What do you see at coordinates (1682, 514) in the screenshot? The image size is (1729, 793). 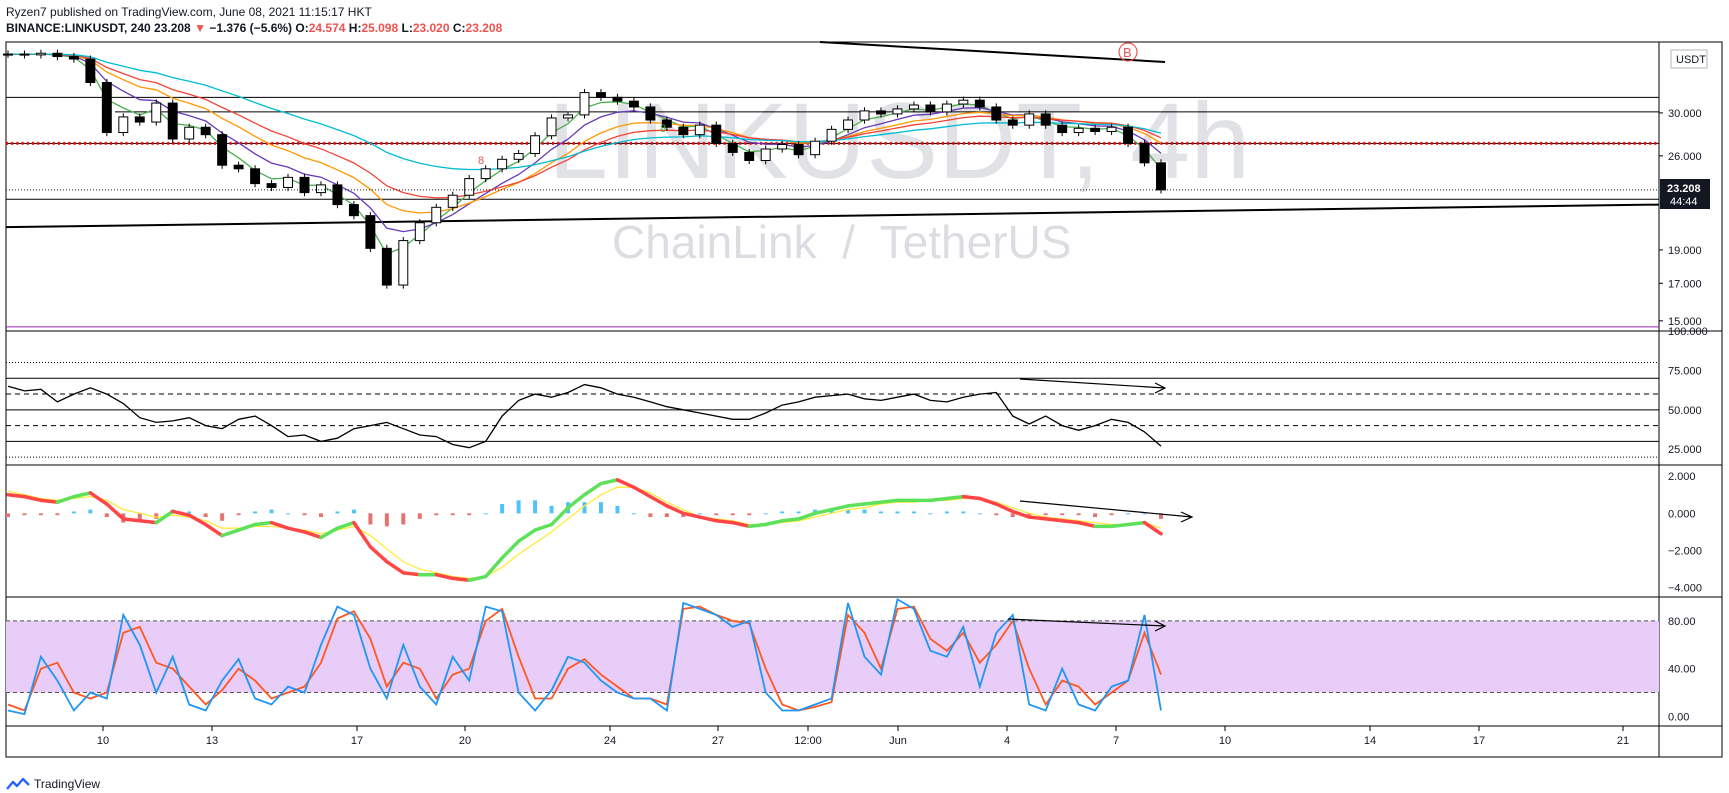 I see `macd-tick-label: 0.000` at bounding box center [1682, 514].